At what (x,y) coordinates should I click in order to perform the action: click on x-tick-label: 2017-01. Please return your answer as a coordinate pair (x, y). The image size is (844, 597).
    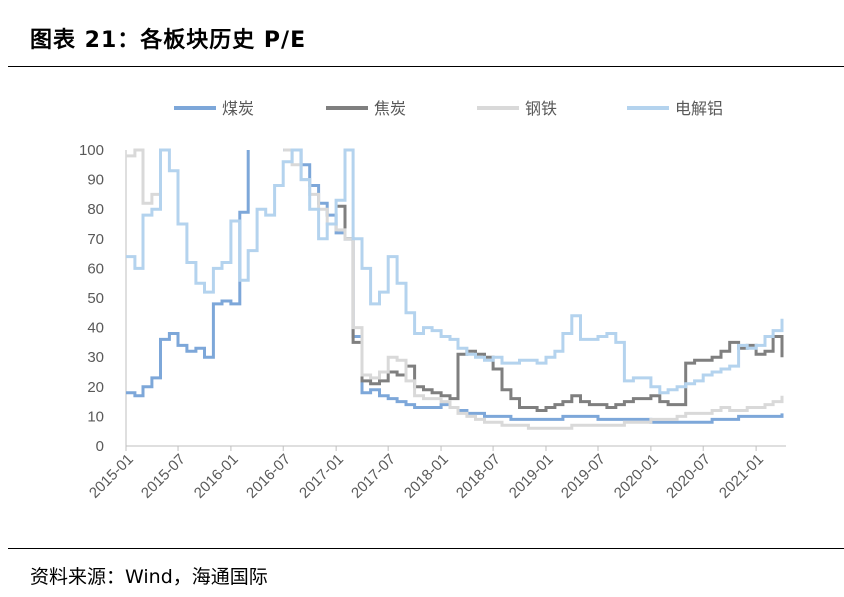
    Looking at the image, I should click on (321, 476).